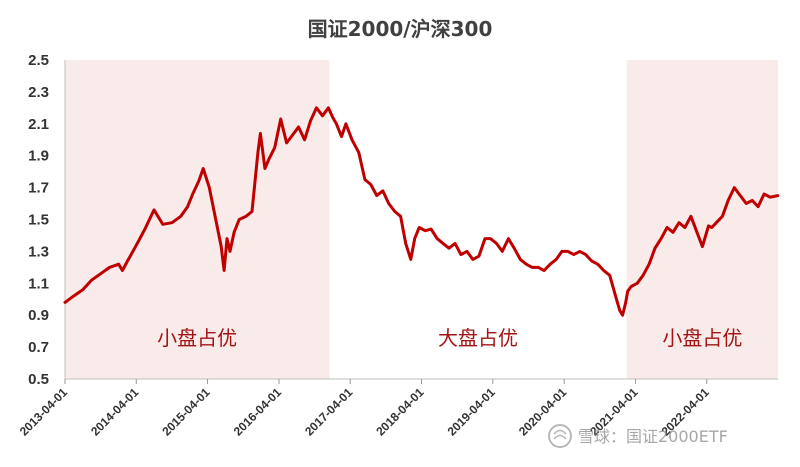 Image resolution: width=800 pixels, height=467 pixels. I want to click on x-tick-label: 2019-04-01, so click(472, 412).